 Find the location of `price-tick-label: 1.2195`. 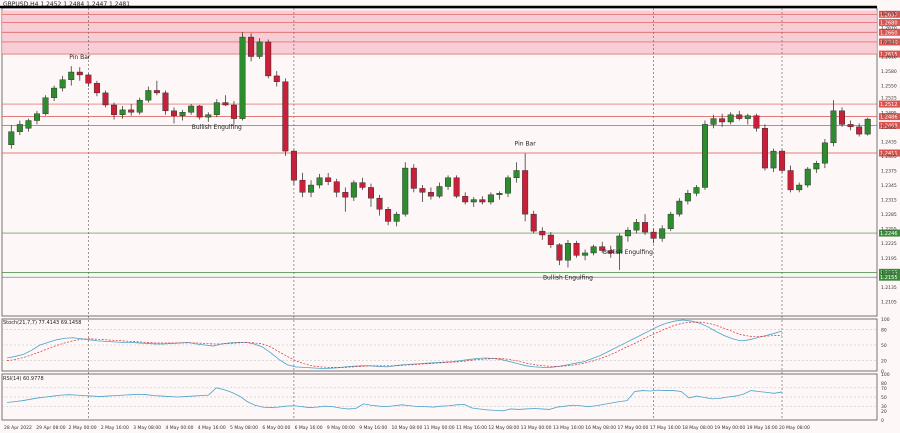

price-tick-label: 1.2195 is located at coordinates (889, 259).